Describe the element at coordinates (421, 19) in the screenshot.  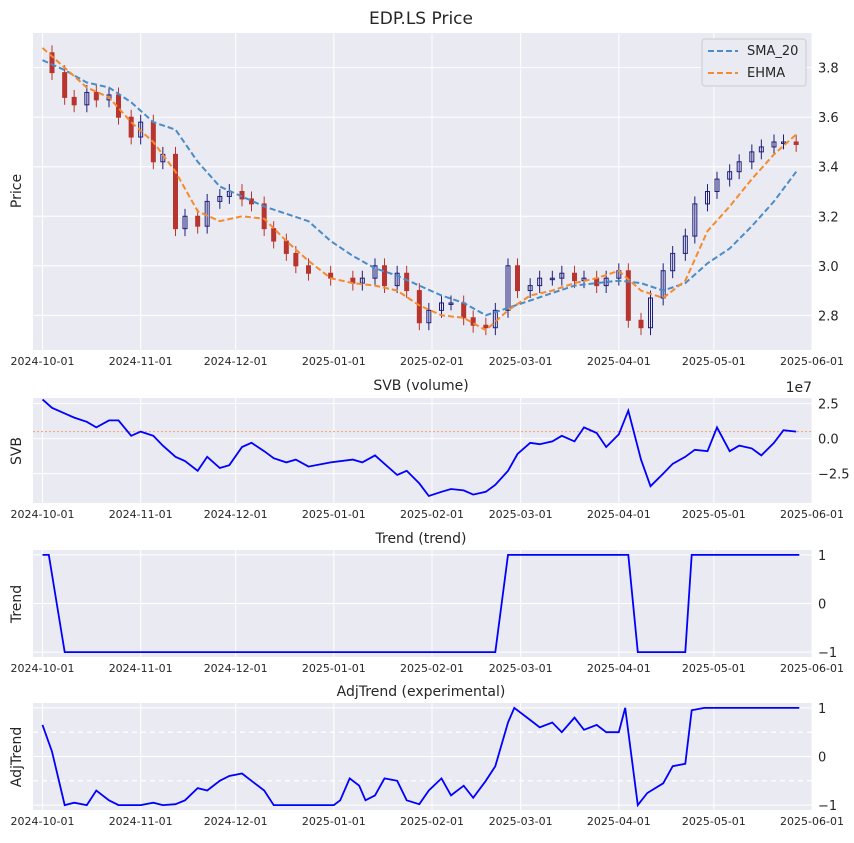
I see `price-panel-title: EDP.LS Price` at that location.